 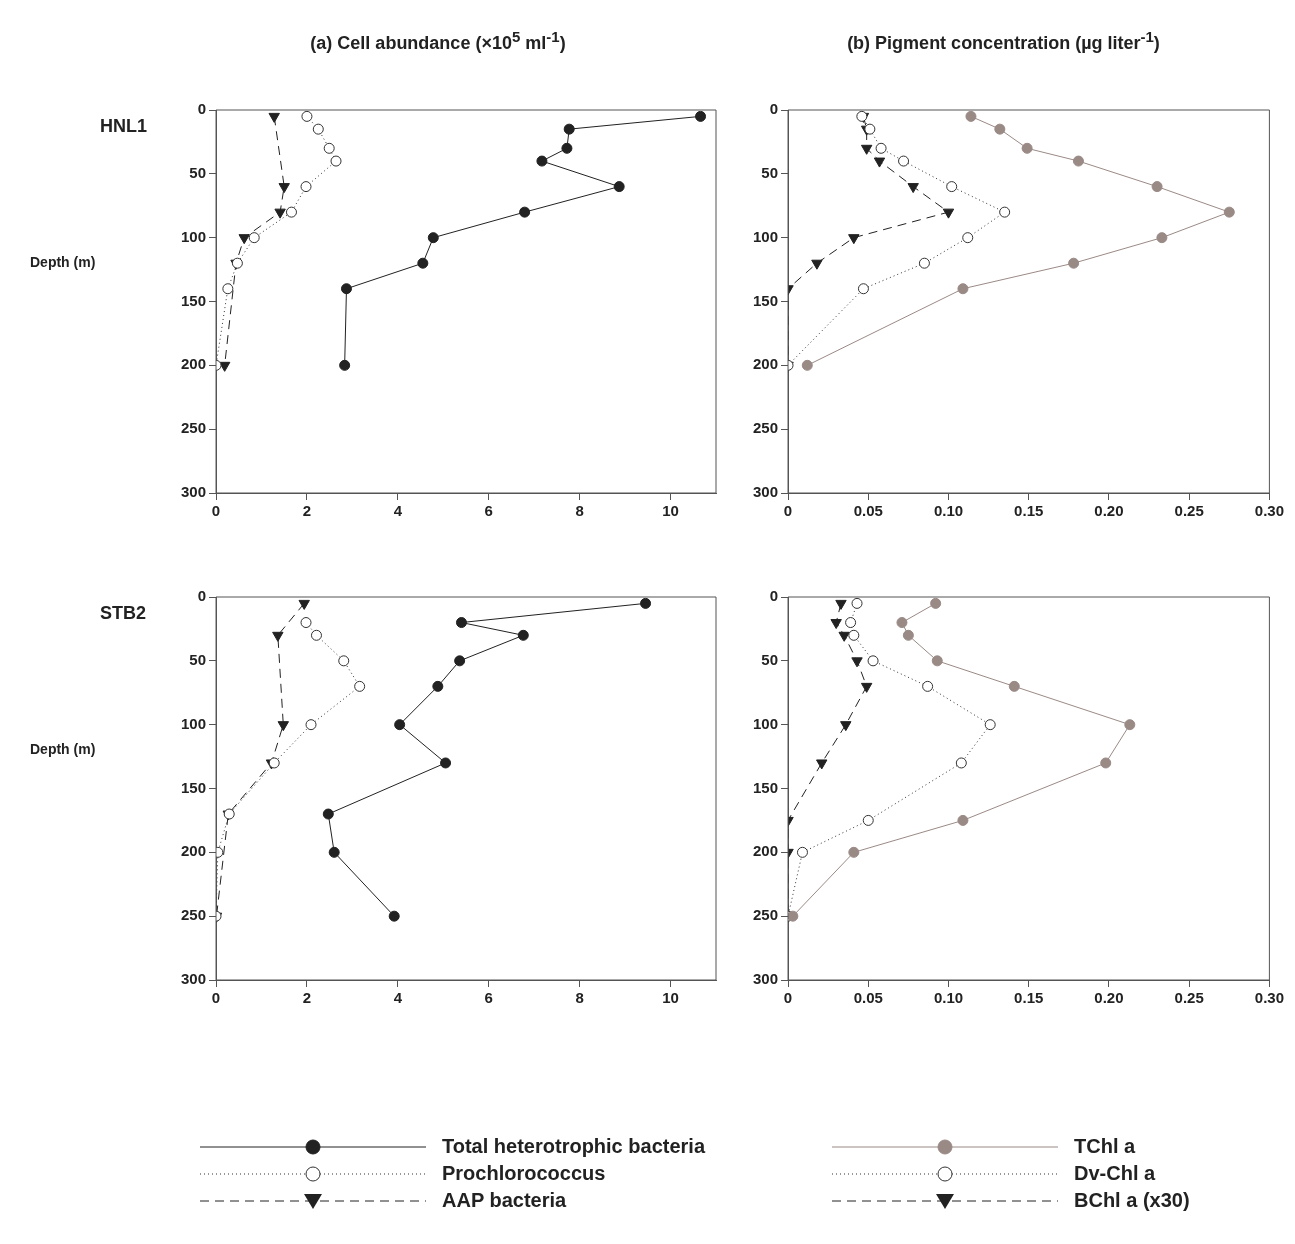 I want to click on text: TChl a, so click(x=1105, y=1146).